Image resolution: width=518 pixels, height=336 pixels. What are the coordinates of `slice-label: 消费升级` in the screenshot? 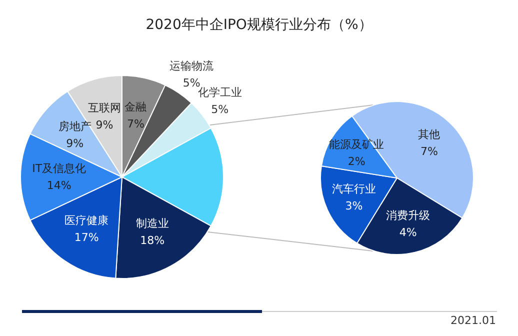 It's located at (408, 215).